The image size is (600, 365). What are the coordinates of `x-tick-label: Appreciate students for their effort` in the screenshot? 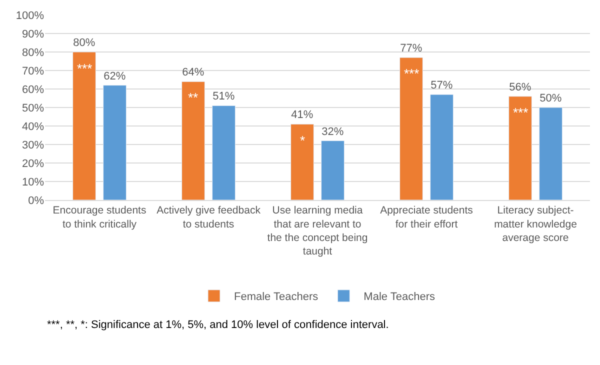 It's located at (426, 217).